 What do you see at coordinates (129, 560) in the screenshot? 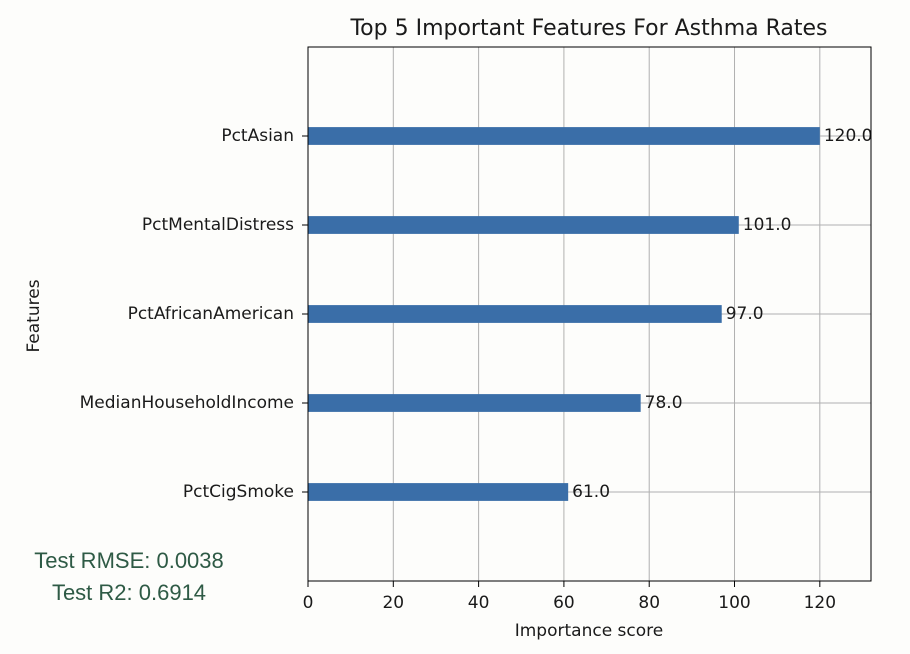
I see `metric: Test RMSE: 0.0038` at bounding box center [129, 560].